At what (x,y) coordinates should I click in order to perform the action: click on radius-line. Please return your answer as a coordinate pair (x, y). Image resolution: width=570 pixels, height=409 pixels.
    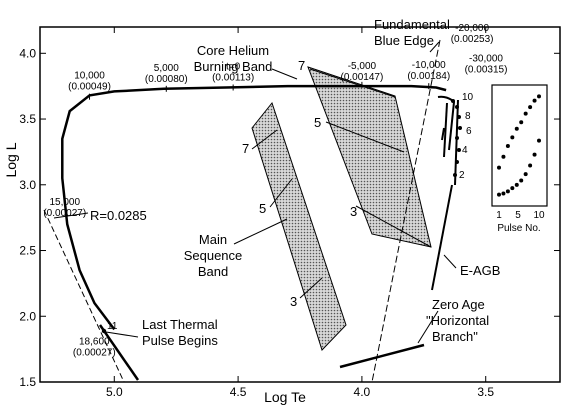
    Looking at the image, I should click on (84, 296).